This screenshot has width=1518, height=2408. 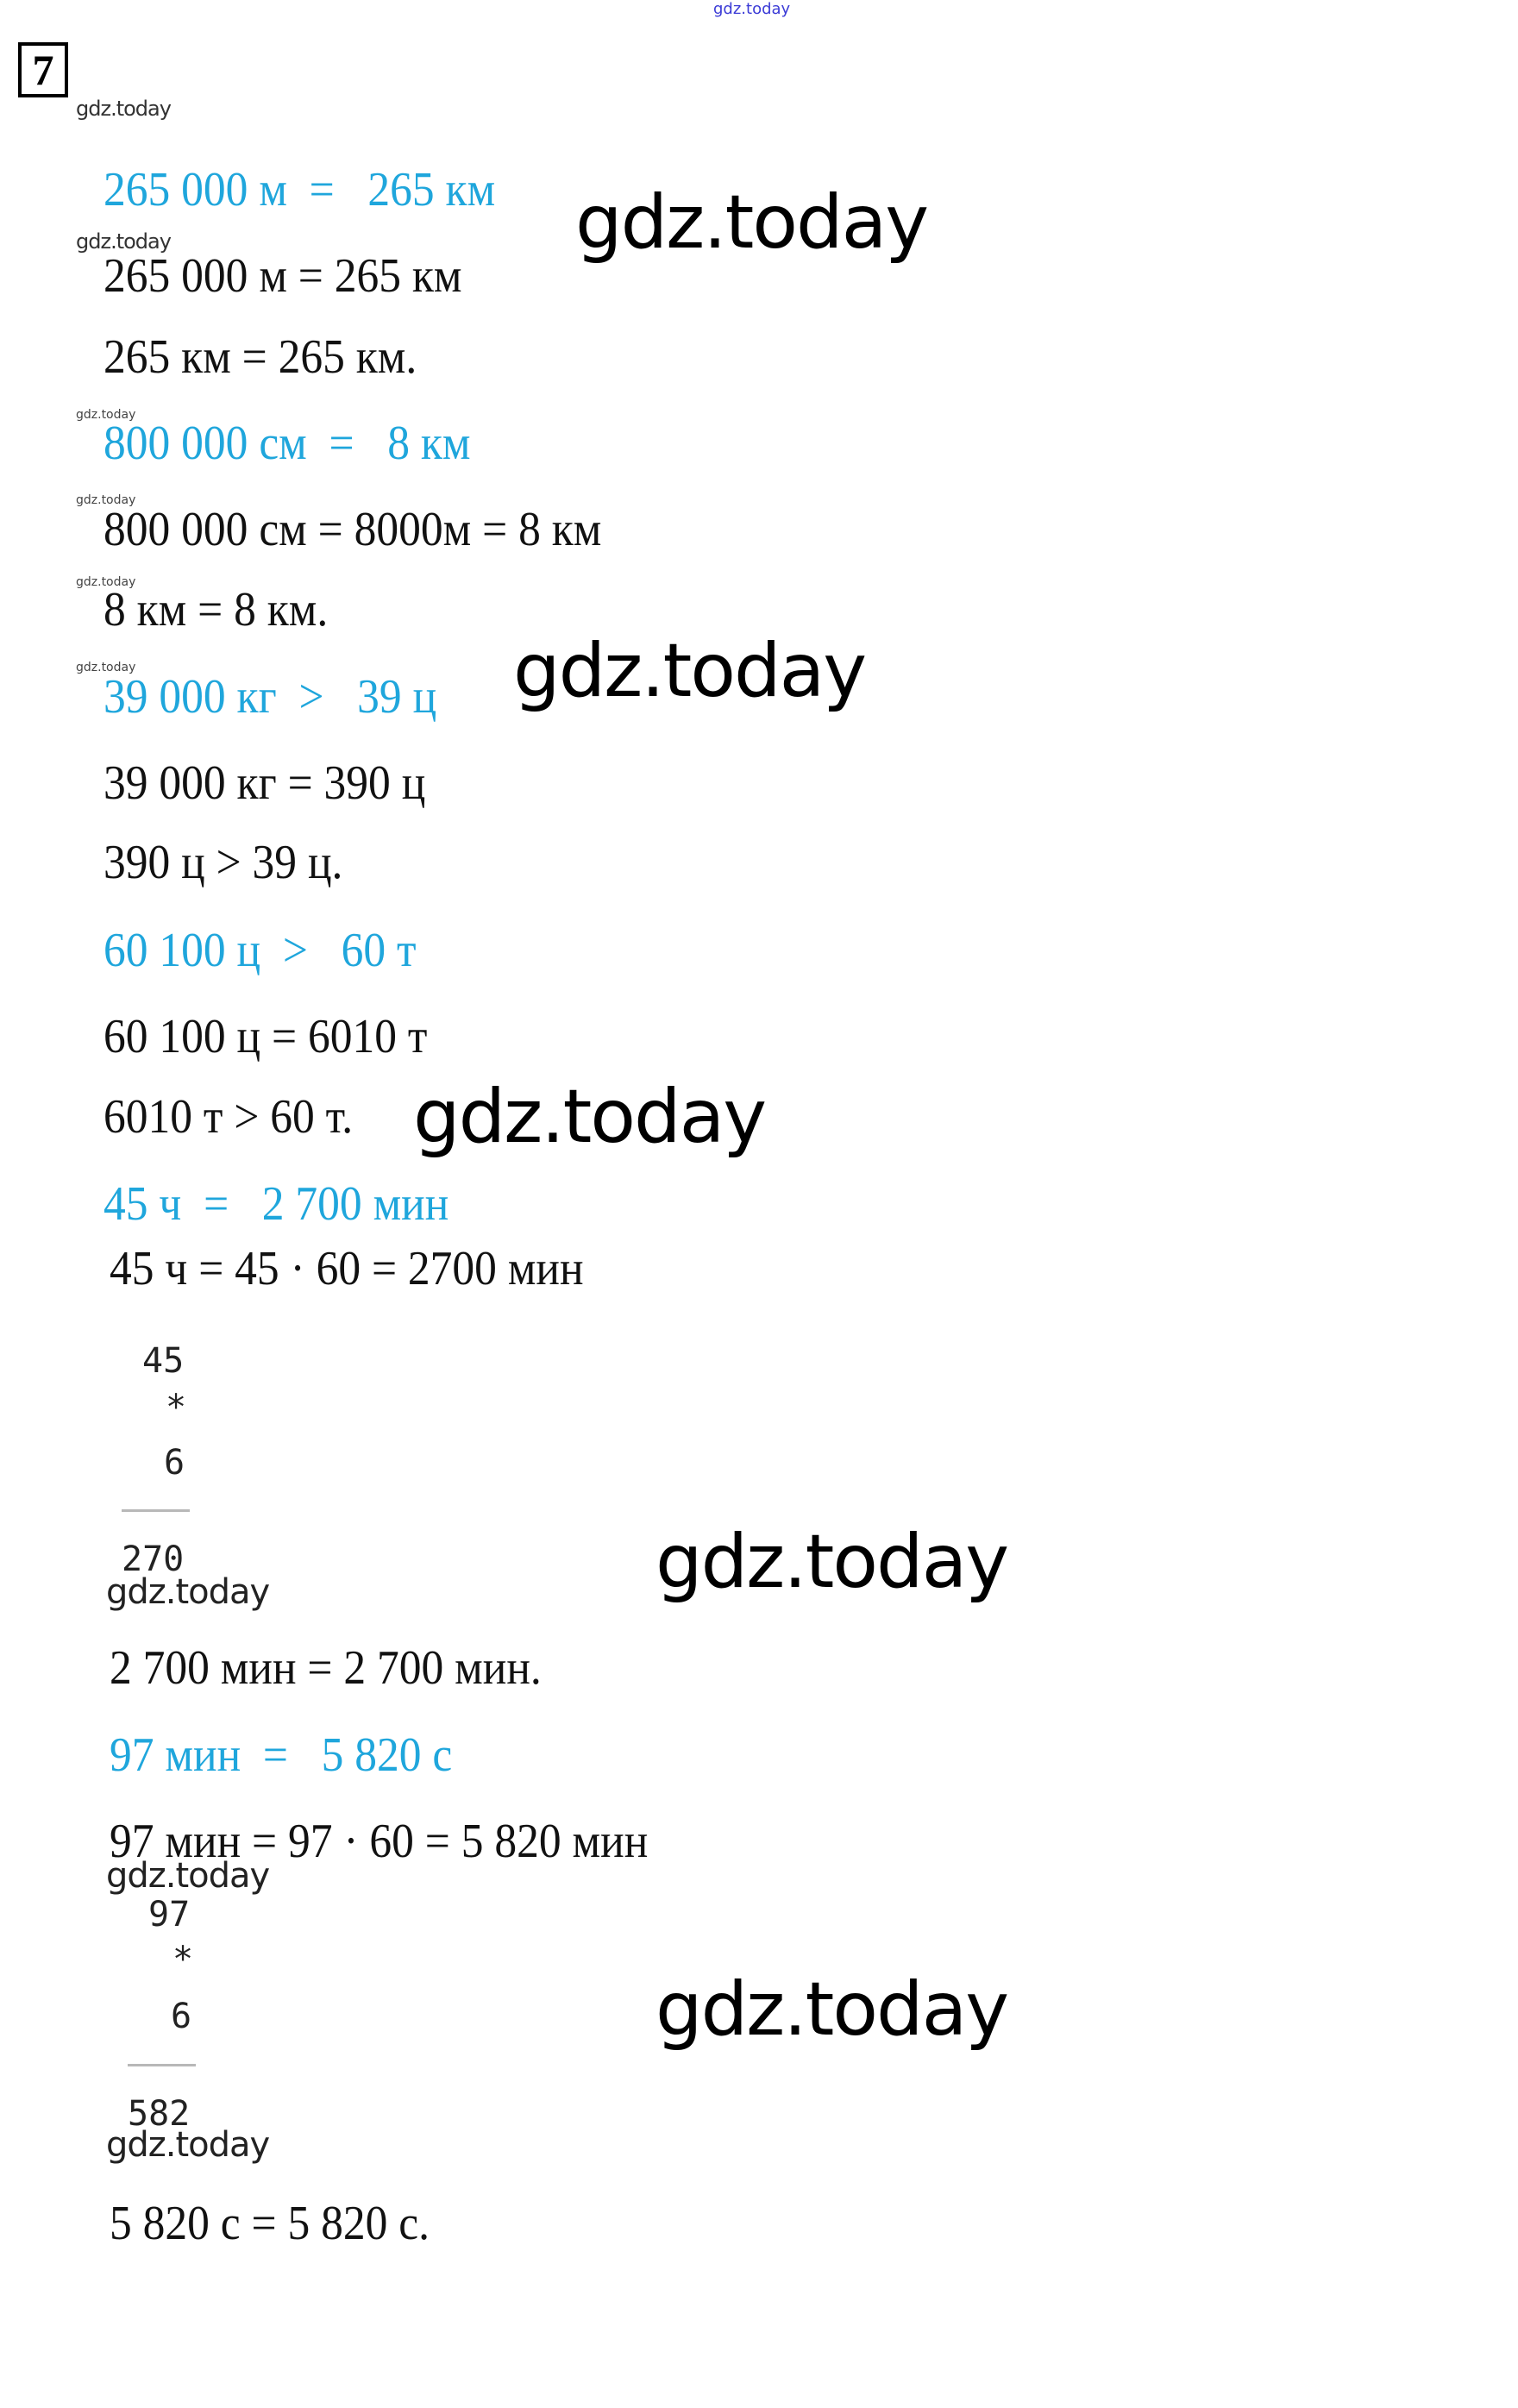 What do you see at coordinates (216, 609) in the screenshot?
I see `solution-line: 8 км = 8 км.` at bounding box center [216, 609].